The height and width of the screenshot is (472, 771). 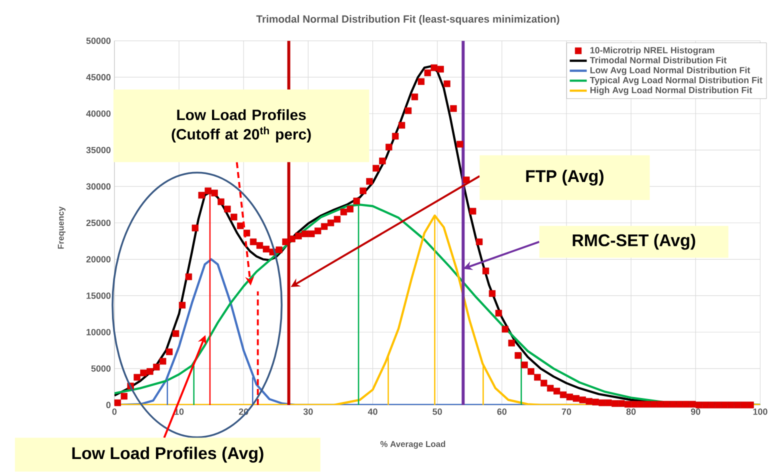 What do you see at coordinates (98, 77) in the screenshot?
I see `y-tick-label: 45000` at bounding box center [98, 77].